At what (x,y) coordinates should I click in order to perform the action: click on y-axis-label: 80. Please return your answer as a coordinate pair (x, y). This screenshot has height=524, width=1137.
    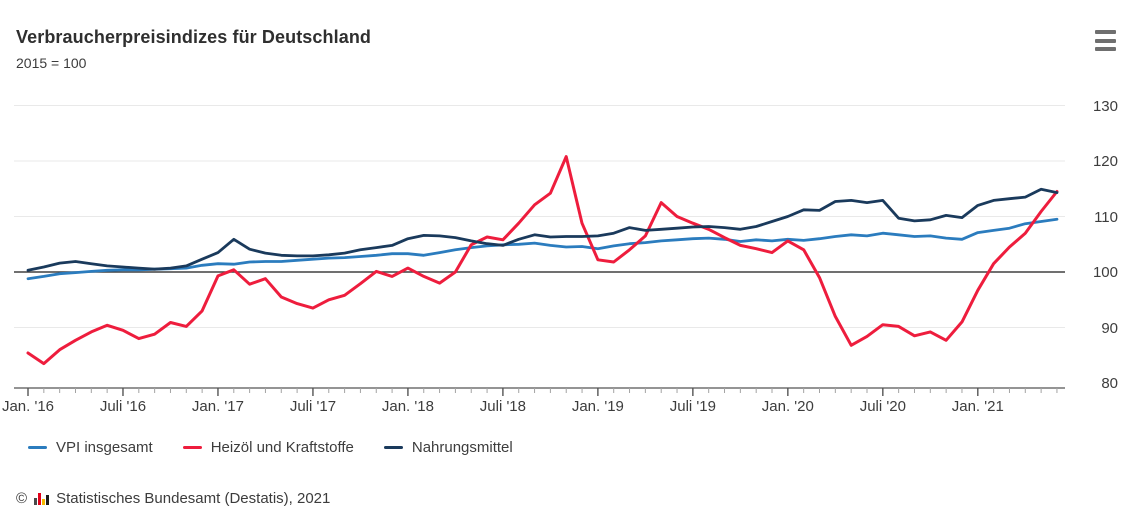
    Looking at the image, I should click on (1109, 383).